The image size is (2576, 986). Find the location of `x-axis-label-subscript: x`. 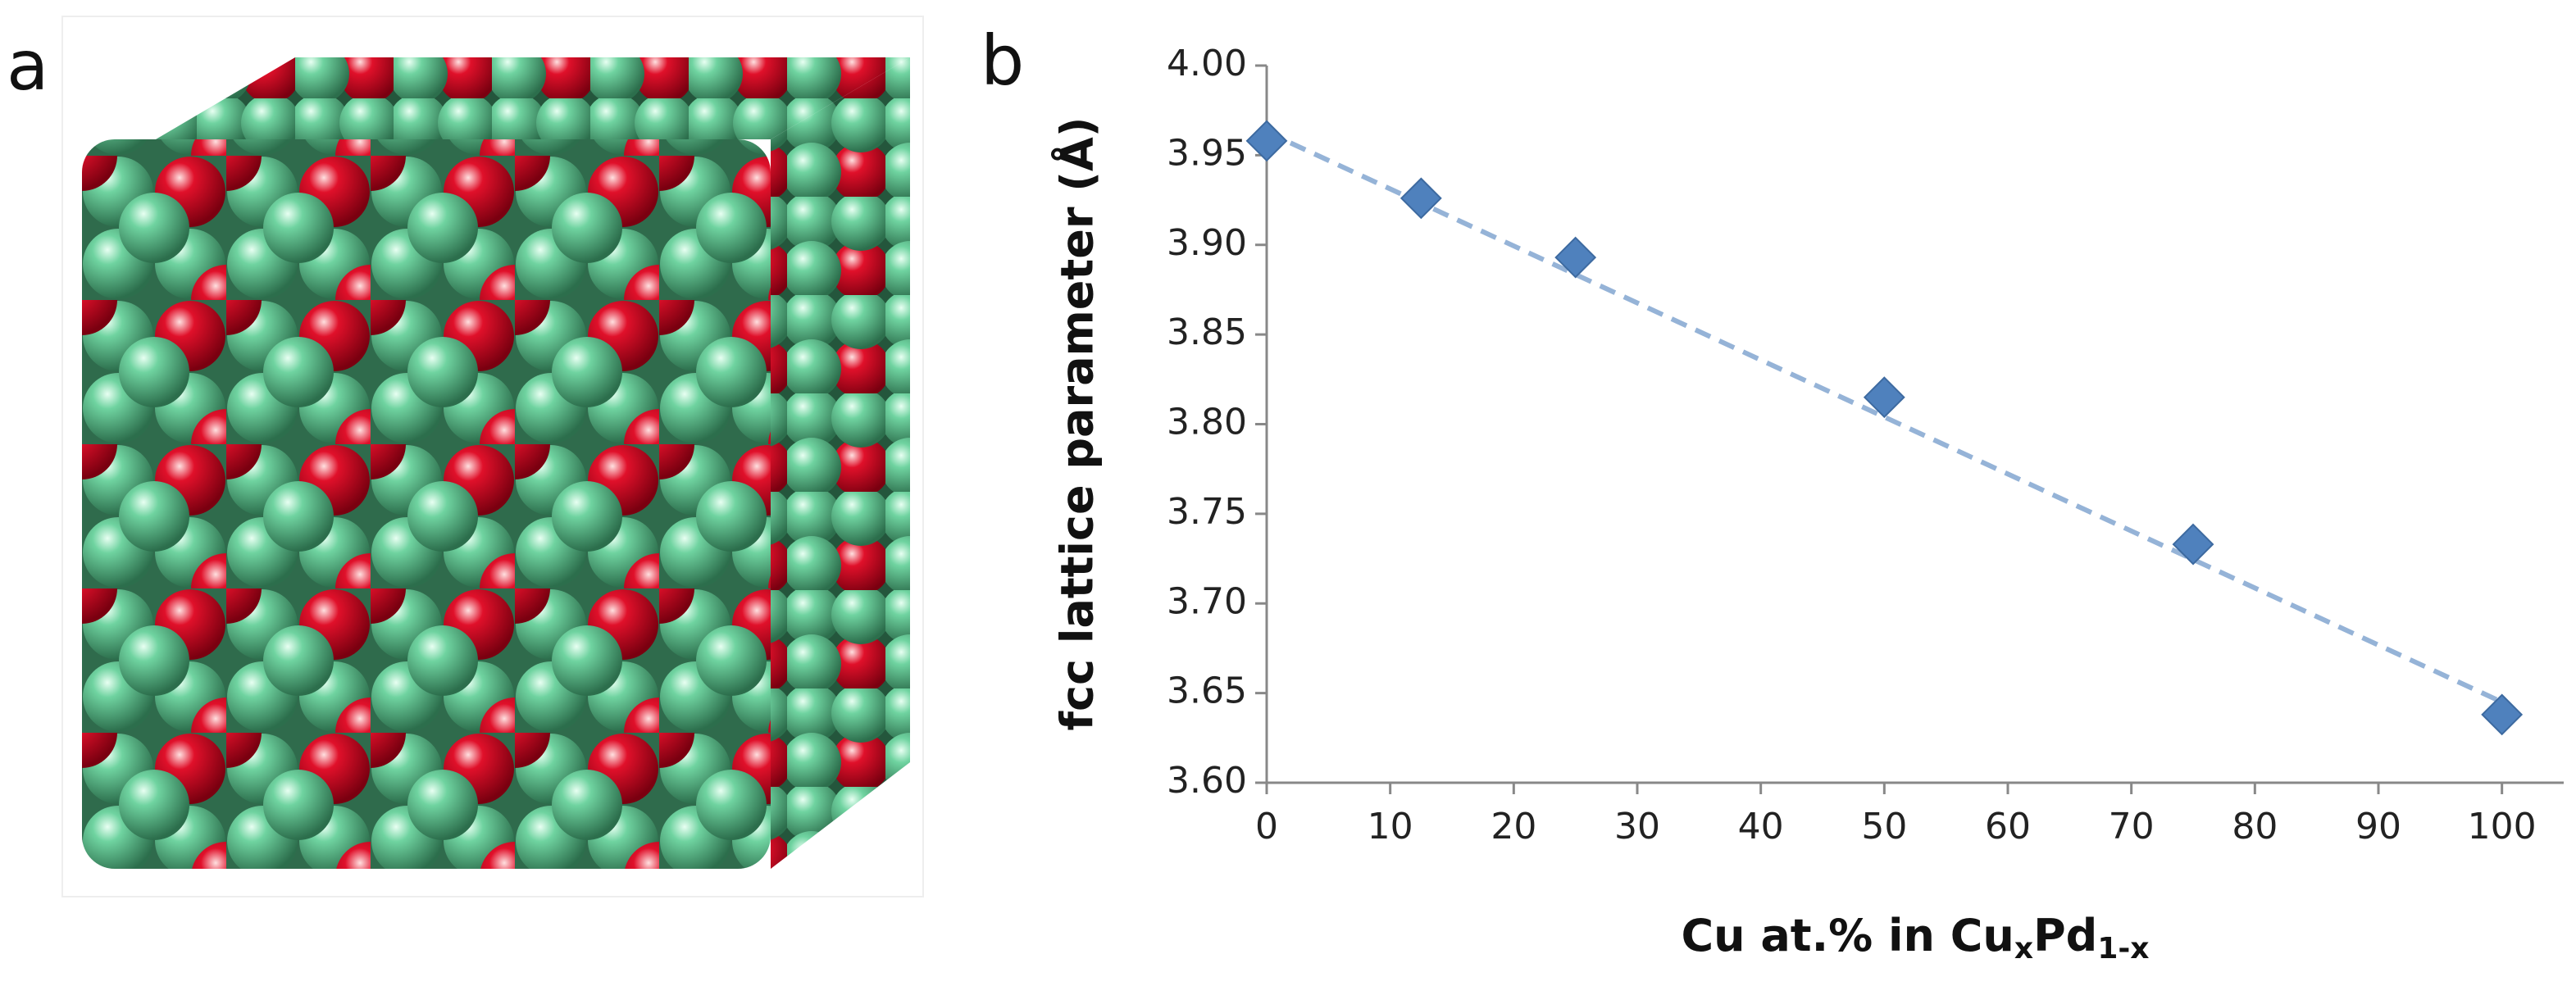

x-axis-label-subscript: x is located at coordinates (2024, 949).